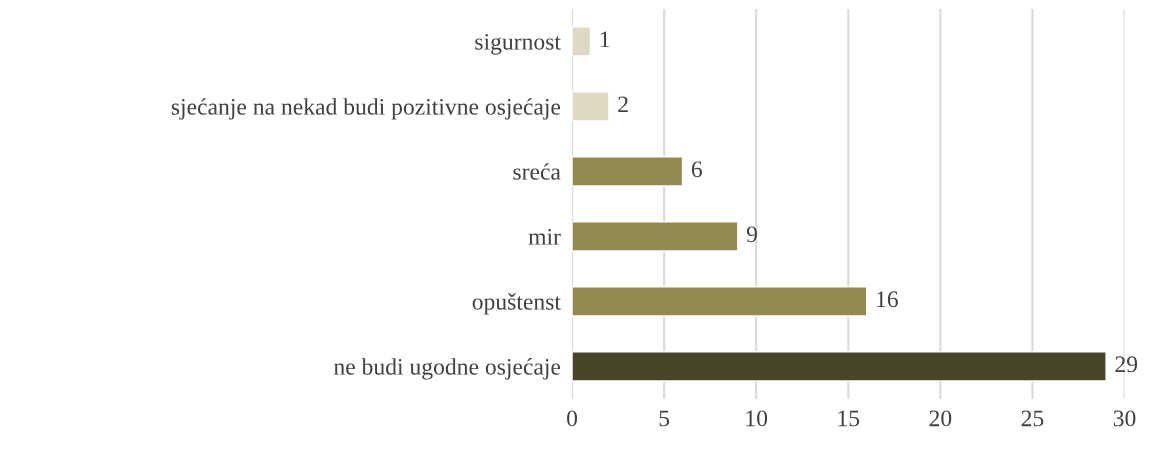 This screenshot has height=453, width=1151. What do you see at coordinates (757, 418) in the screenshot?
I see `x-tick-label: 10` at bounding box center [757, 418].